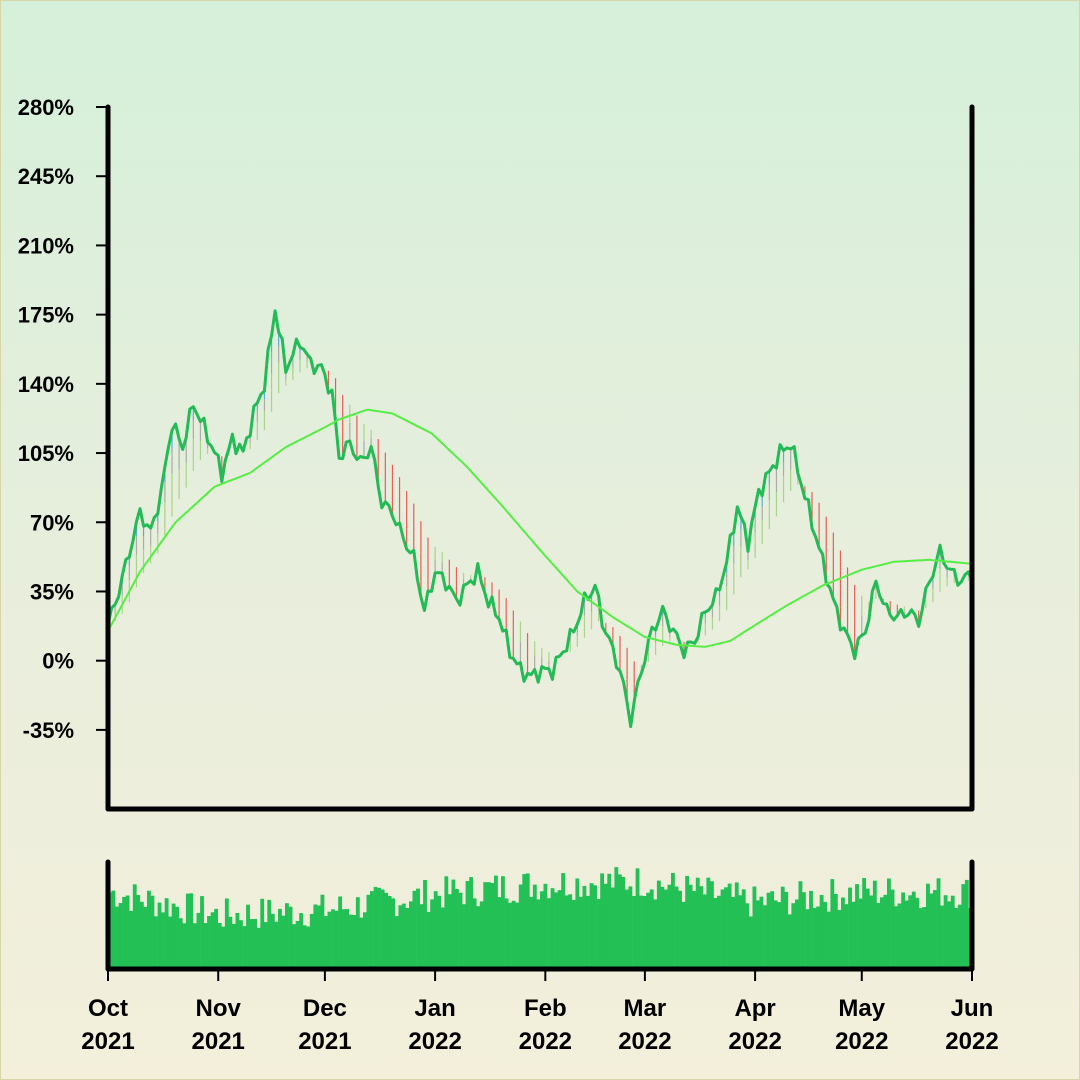 The width and height of the screenshot is (1080, 1080). Describe the element at coordinates (219, 1008) in the screenshot. I see `x-tick-month: Nov` at that location.